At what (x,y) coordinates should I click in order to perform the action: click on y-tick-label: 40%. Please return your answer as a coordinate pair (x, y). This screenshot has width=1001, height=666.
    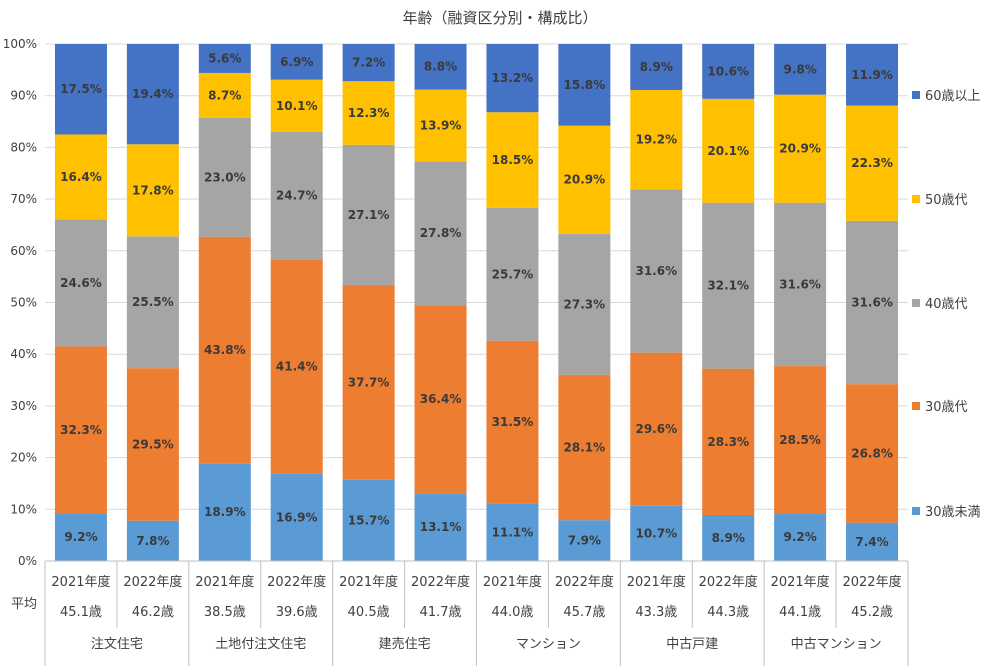
    Looking at the image, I should click on (23, 354).